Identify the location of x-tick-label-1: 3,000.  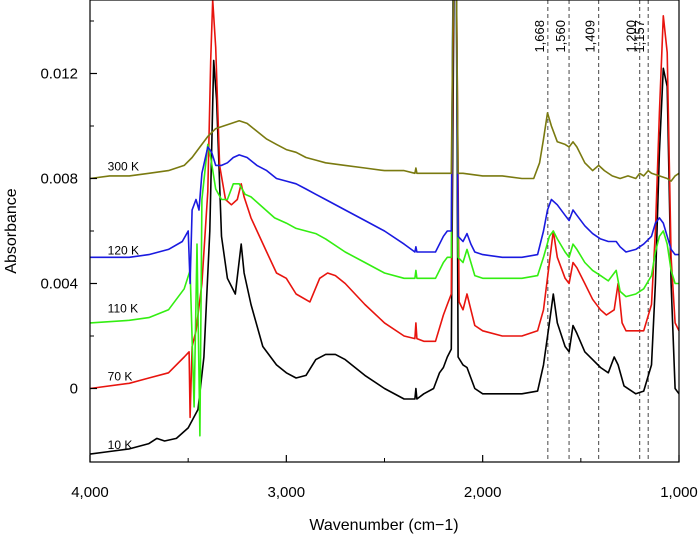
(287, 492).